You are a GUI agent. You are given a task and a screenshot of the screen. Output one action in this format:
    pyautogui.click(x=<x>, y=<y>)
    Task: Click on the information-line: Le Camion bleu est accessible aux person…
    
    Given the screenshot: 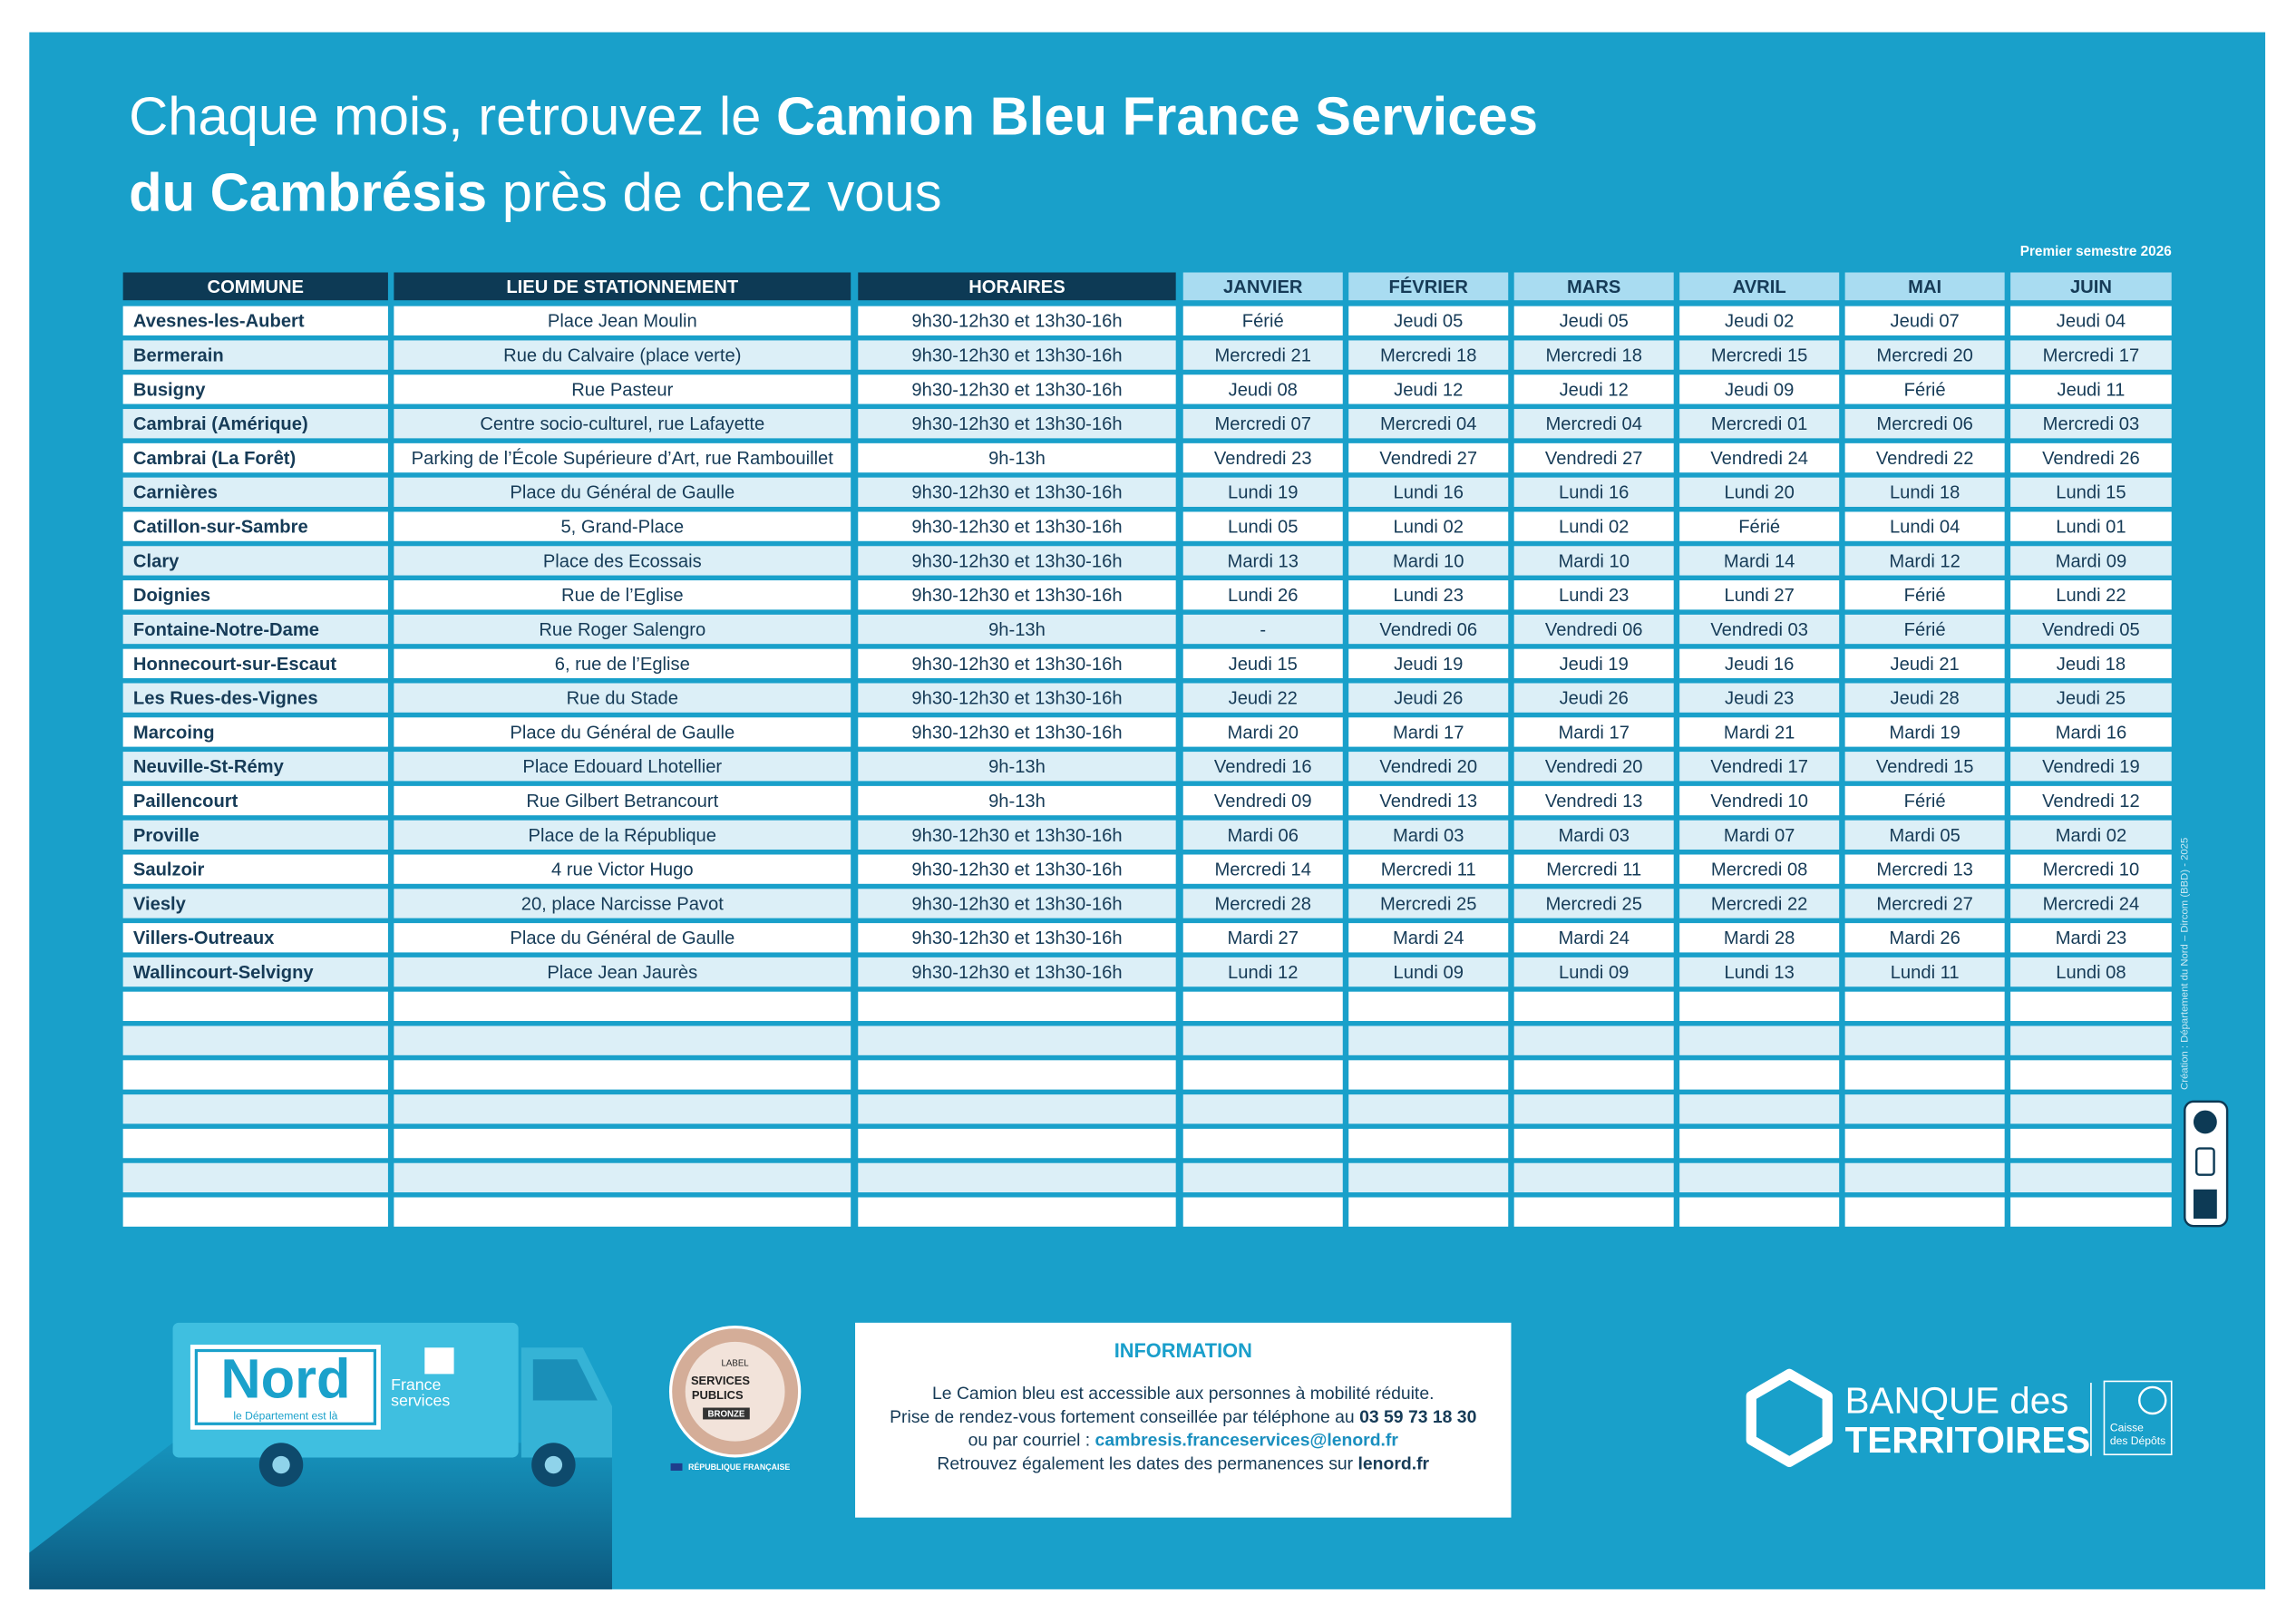 What is the action you would take?
    pyautogui.click(x=1183, y=1394)
    